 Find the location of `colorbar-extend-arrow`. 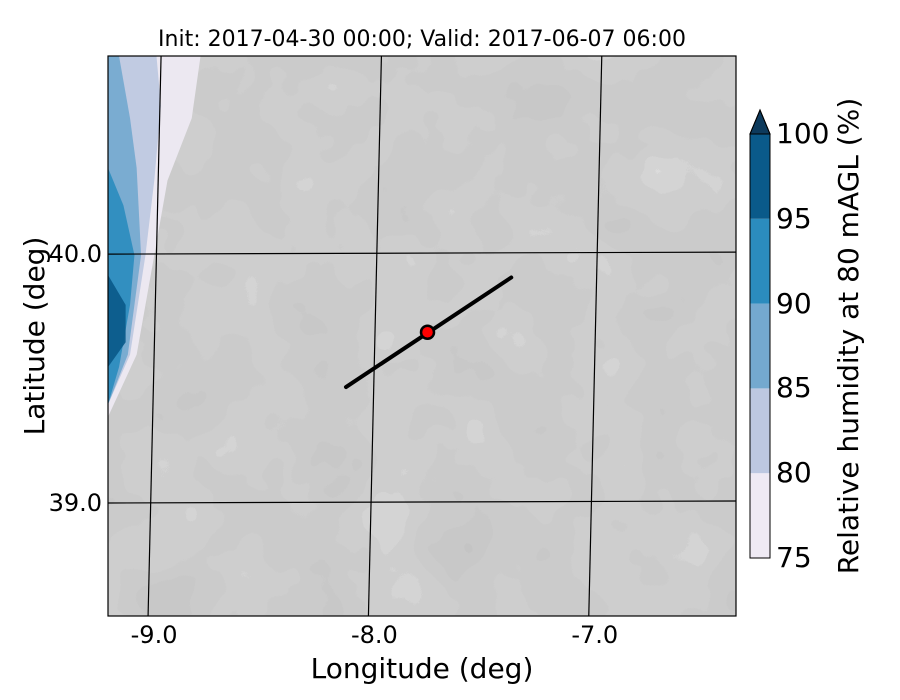

colorbar-extend-arrow is located at coordinates (760, 121).